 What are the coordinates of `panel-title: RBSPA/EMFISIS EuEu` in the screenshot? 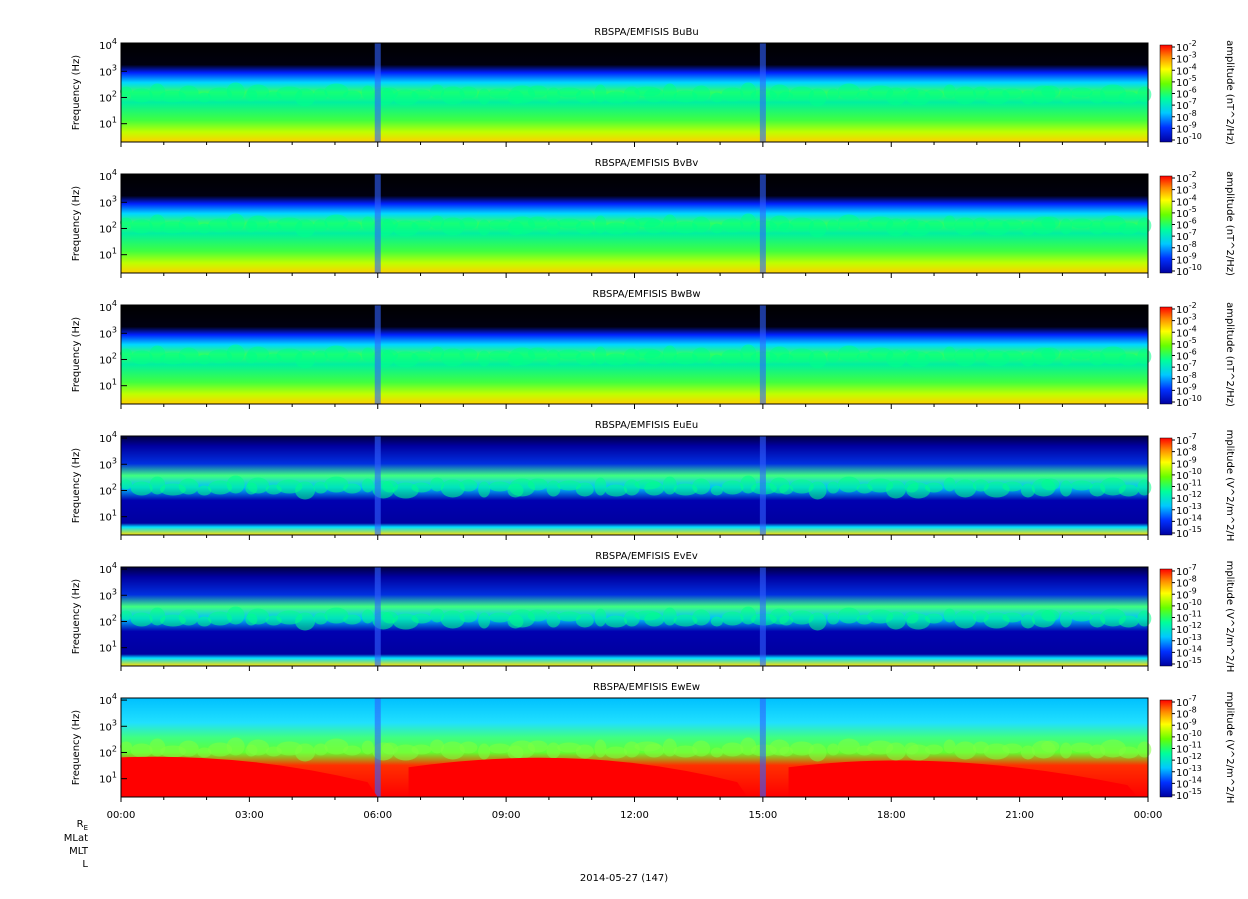 It's located at (646, 425).